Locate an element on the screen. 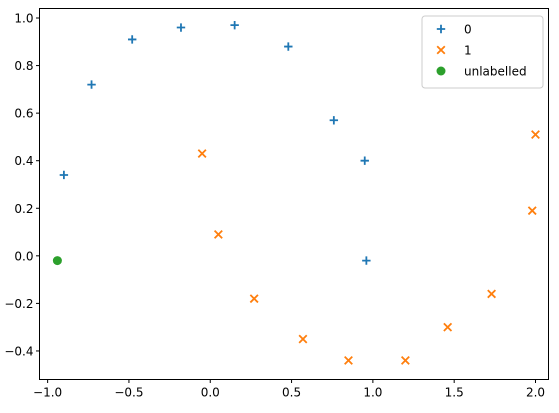 The width and height of the screenshot is (559, 413). legend-box is located at coordinates (482, 52).